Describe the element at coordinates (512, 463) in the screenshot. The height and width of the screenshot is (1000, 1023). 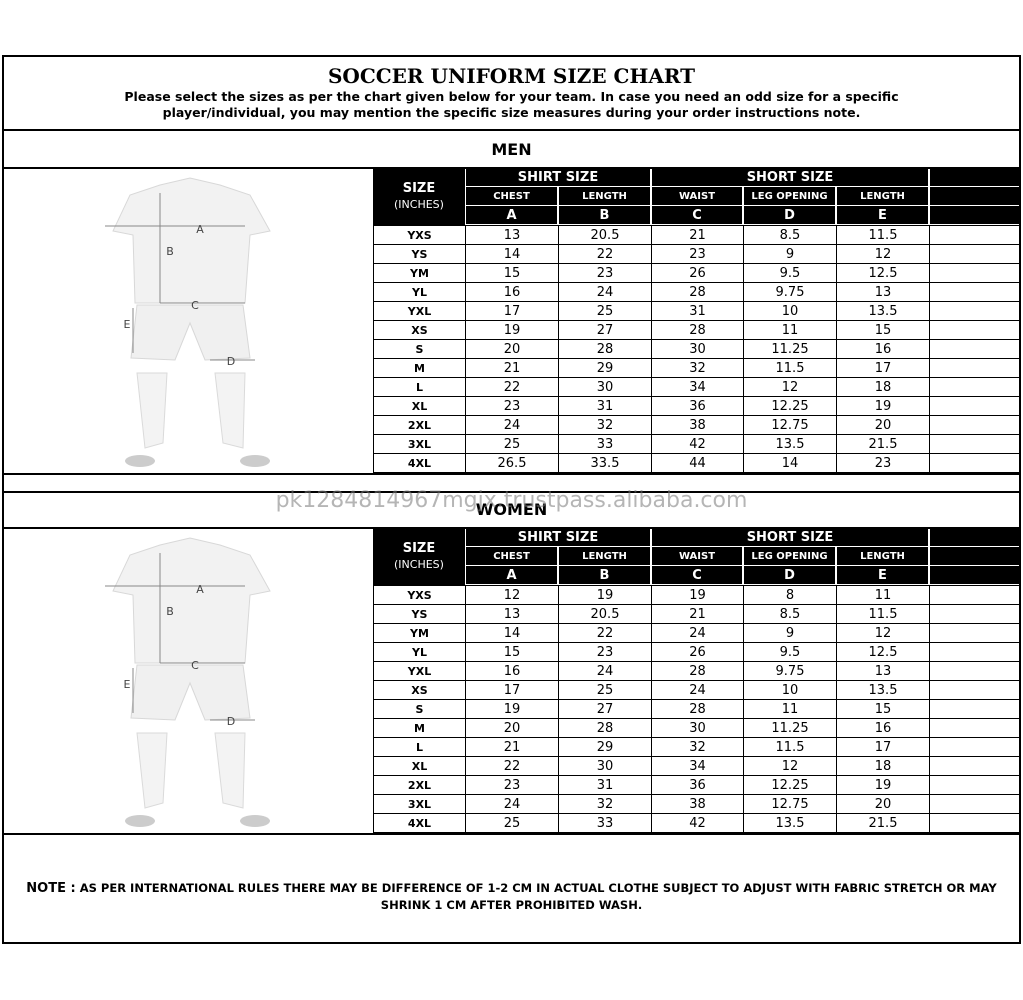
I see `value-cell: 26.5` at that location.